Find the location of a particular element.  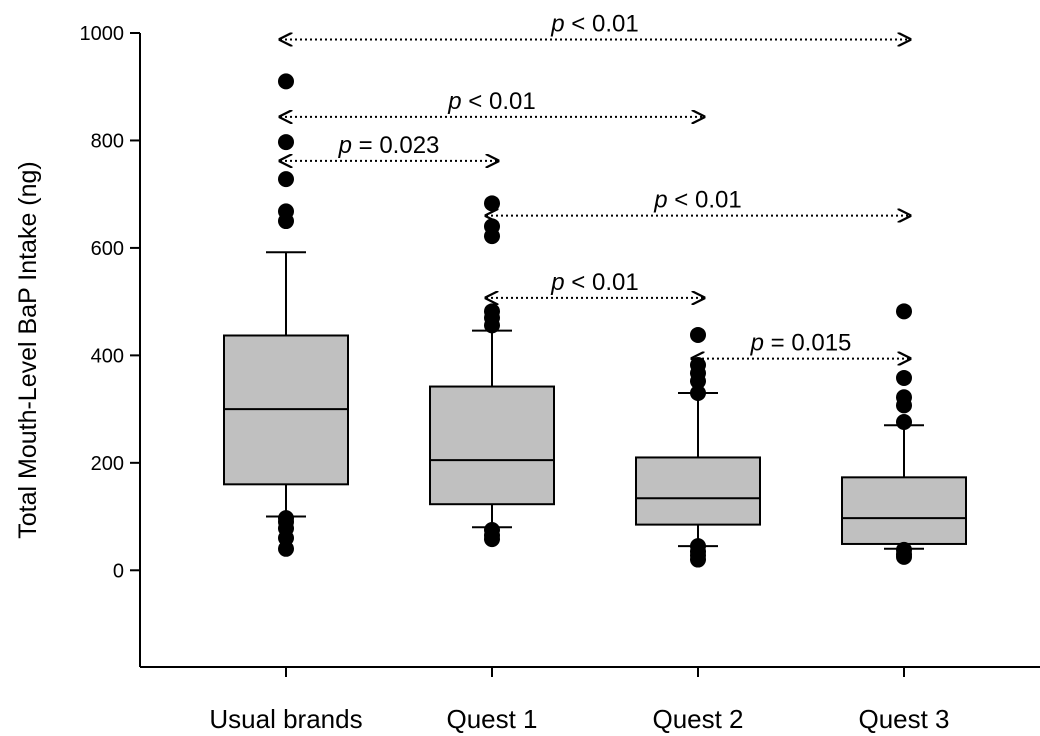

p-value-label: p = 0.015 is located at coordinates (801, 343).